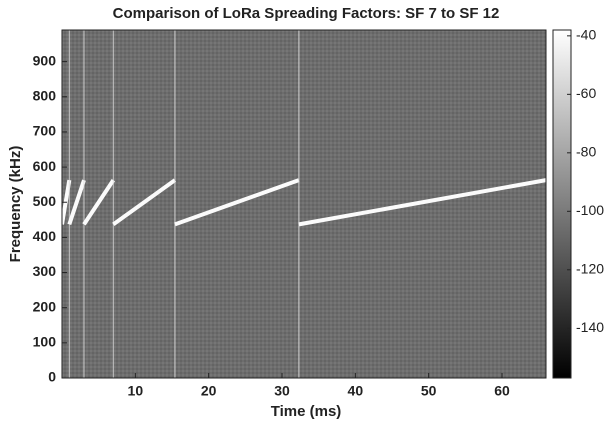  Describe the element at coordinates (136, 391) in the screenshot. I see `x-tick-label: 10` at that location.